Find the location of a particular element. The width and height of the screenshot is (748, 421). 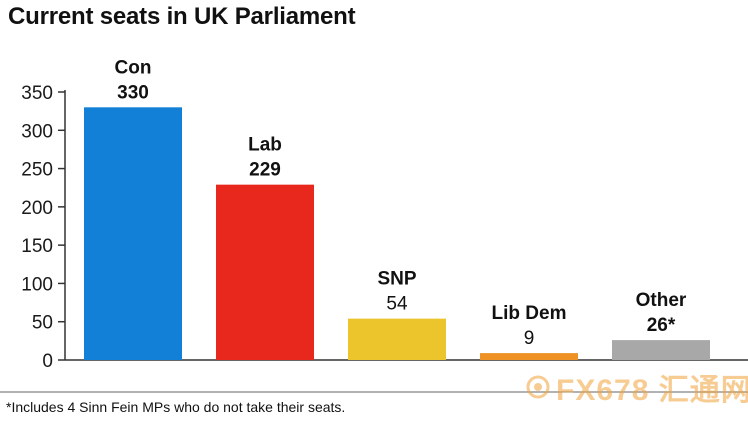

y-tick-label: 0 is located at coordinates (47, 361).